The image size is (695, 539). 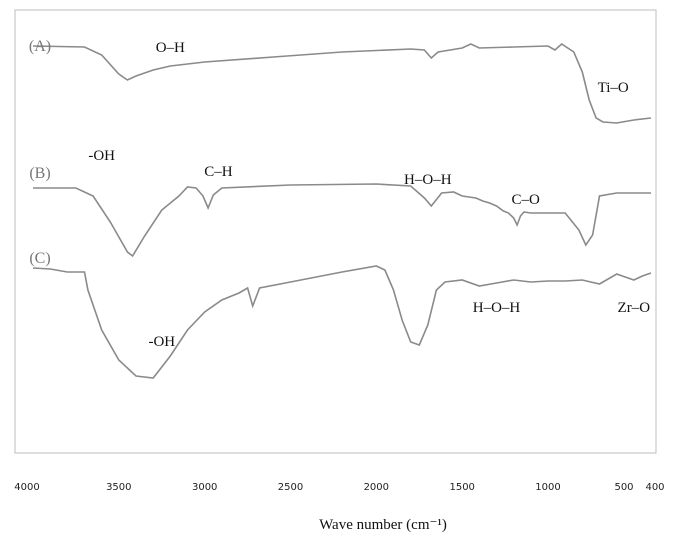 I want to click on annotation-1-1: O–H, so click(x=170, y=48).